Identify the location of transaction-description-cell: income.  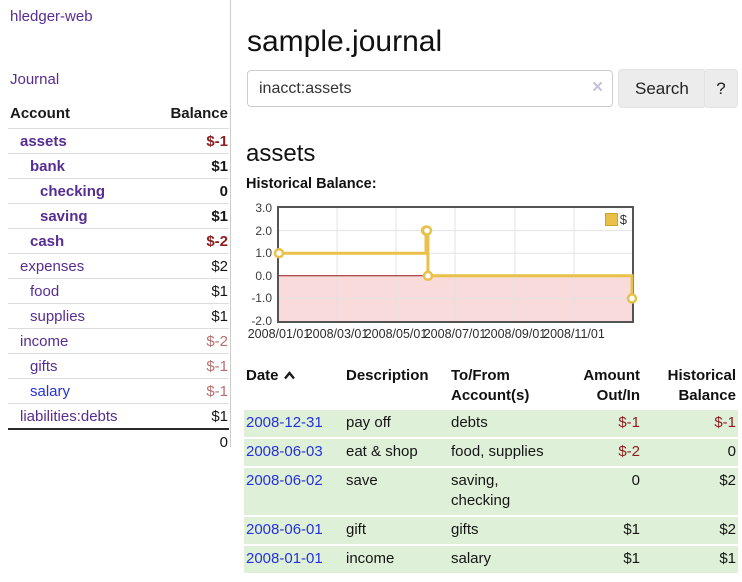
(396, 559).